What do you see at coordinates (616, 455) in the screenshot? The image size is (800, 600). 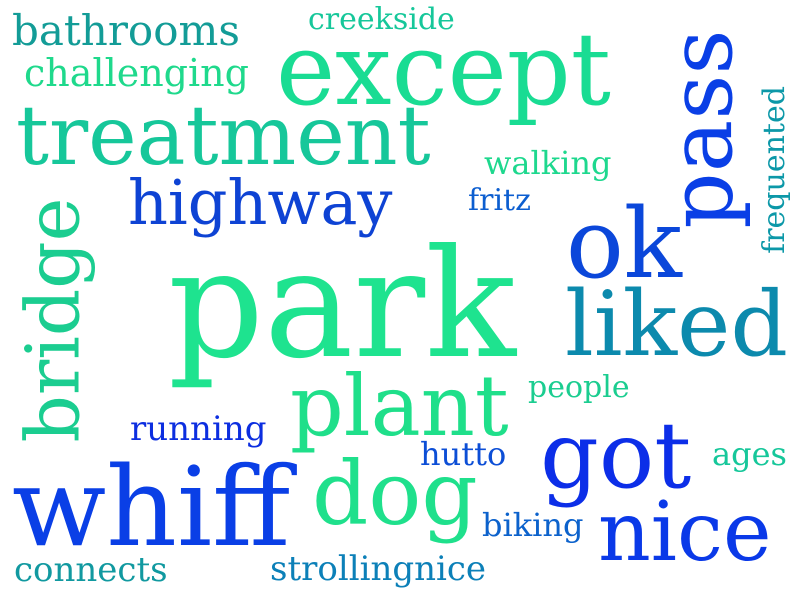 I see `word-got: got` at bounding box center [616, 455].